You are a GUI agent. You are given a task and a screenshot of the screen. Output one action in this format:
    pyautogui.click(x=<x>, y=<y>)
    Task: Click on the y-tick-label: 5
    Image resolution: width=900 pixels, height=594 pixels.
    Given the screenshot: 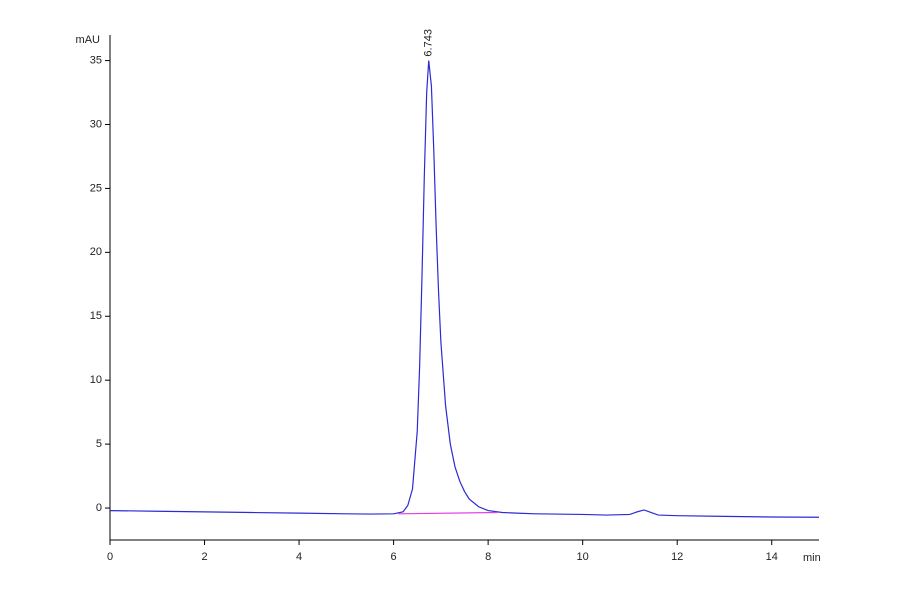 What is the action you would take?
    pyautogui.click(x=99, y=444)
    